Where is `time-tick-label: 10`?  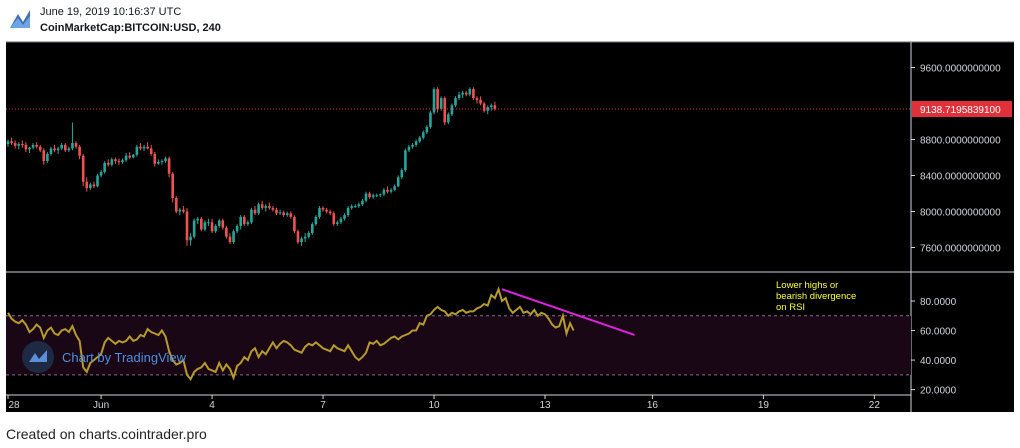
time-tick-label: 10 is located at coordinates (434, 405).